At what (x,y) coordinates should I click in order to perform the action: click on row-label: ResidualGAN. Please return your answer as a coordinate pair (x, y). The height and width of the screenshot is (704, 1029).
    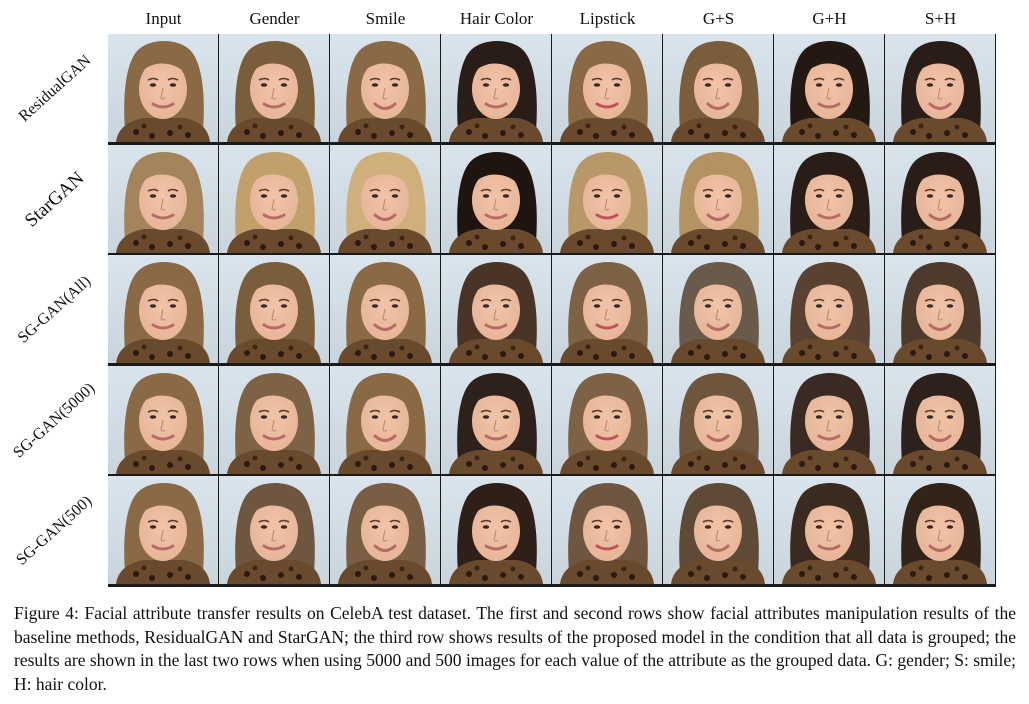
    Looking at the image, I should click on (55, 89).